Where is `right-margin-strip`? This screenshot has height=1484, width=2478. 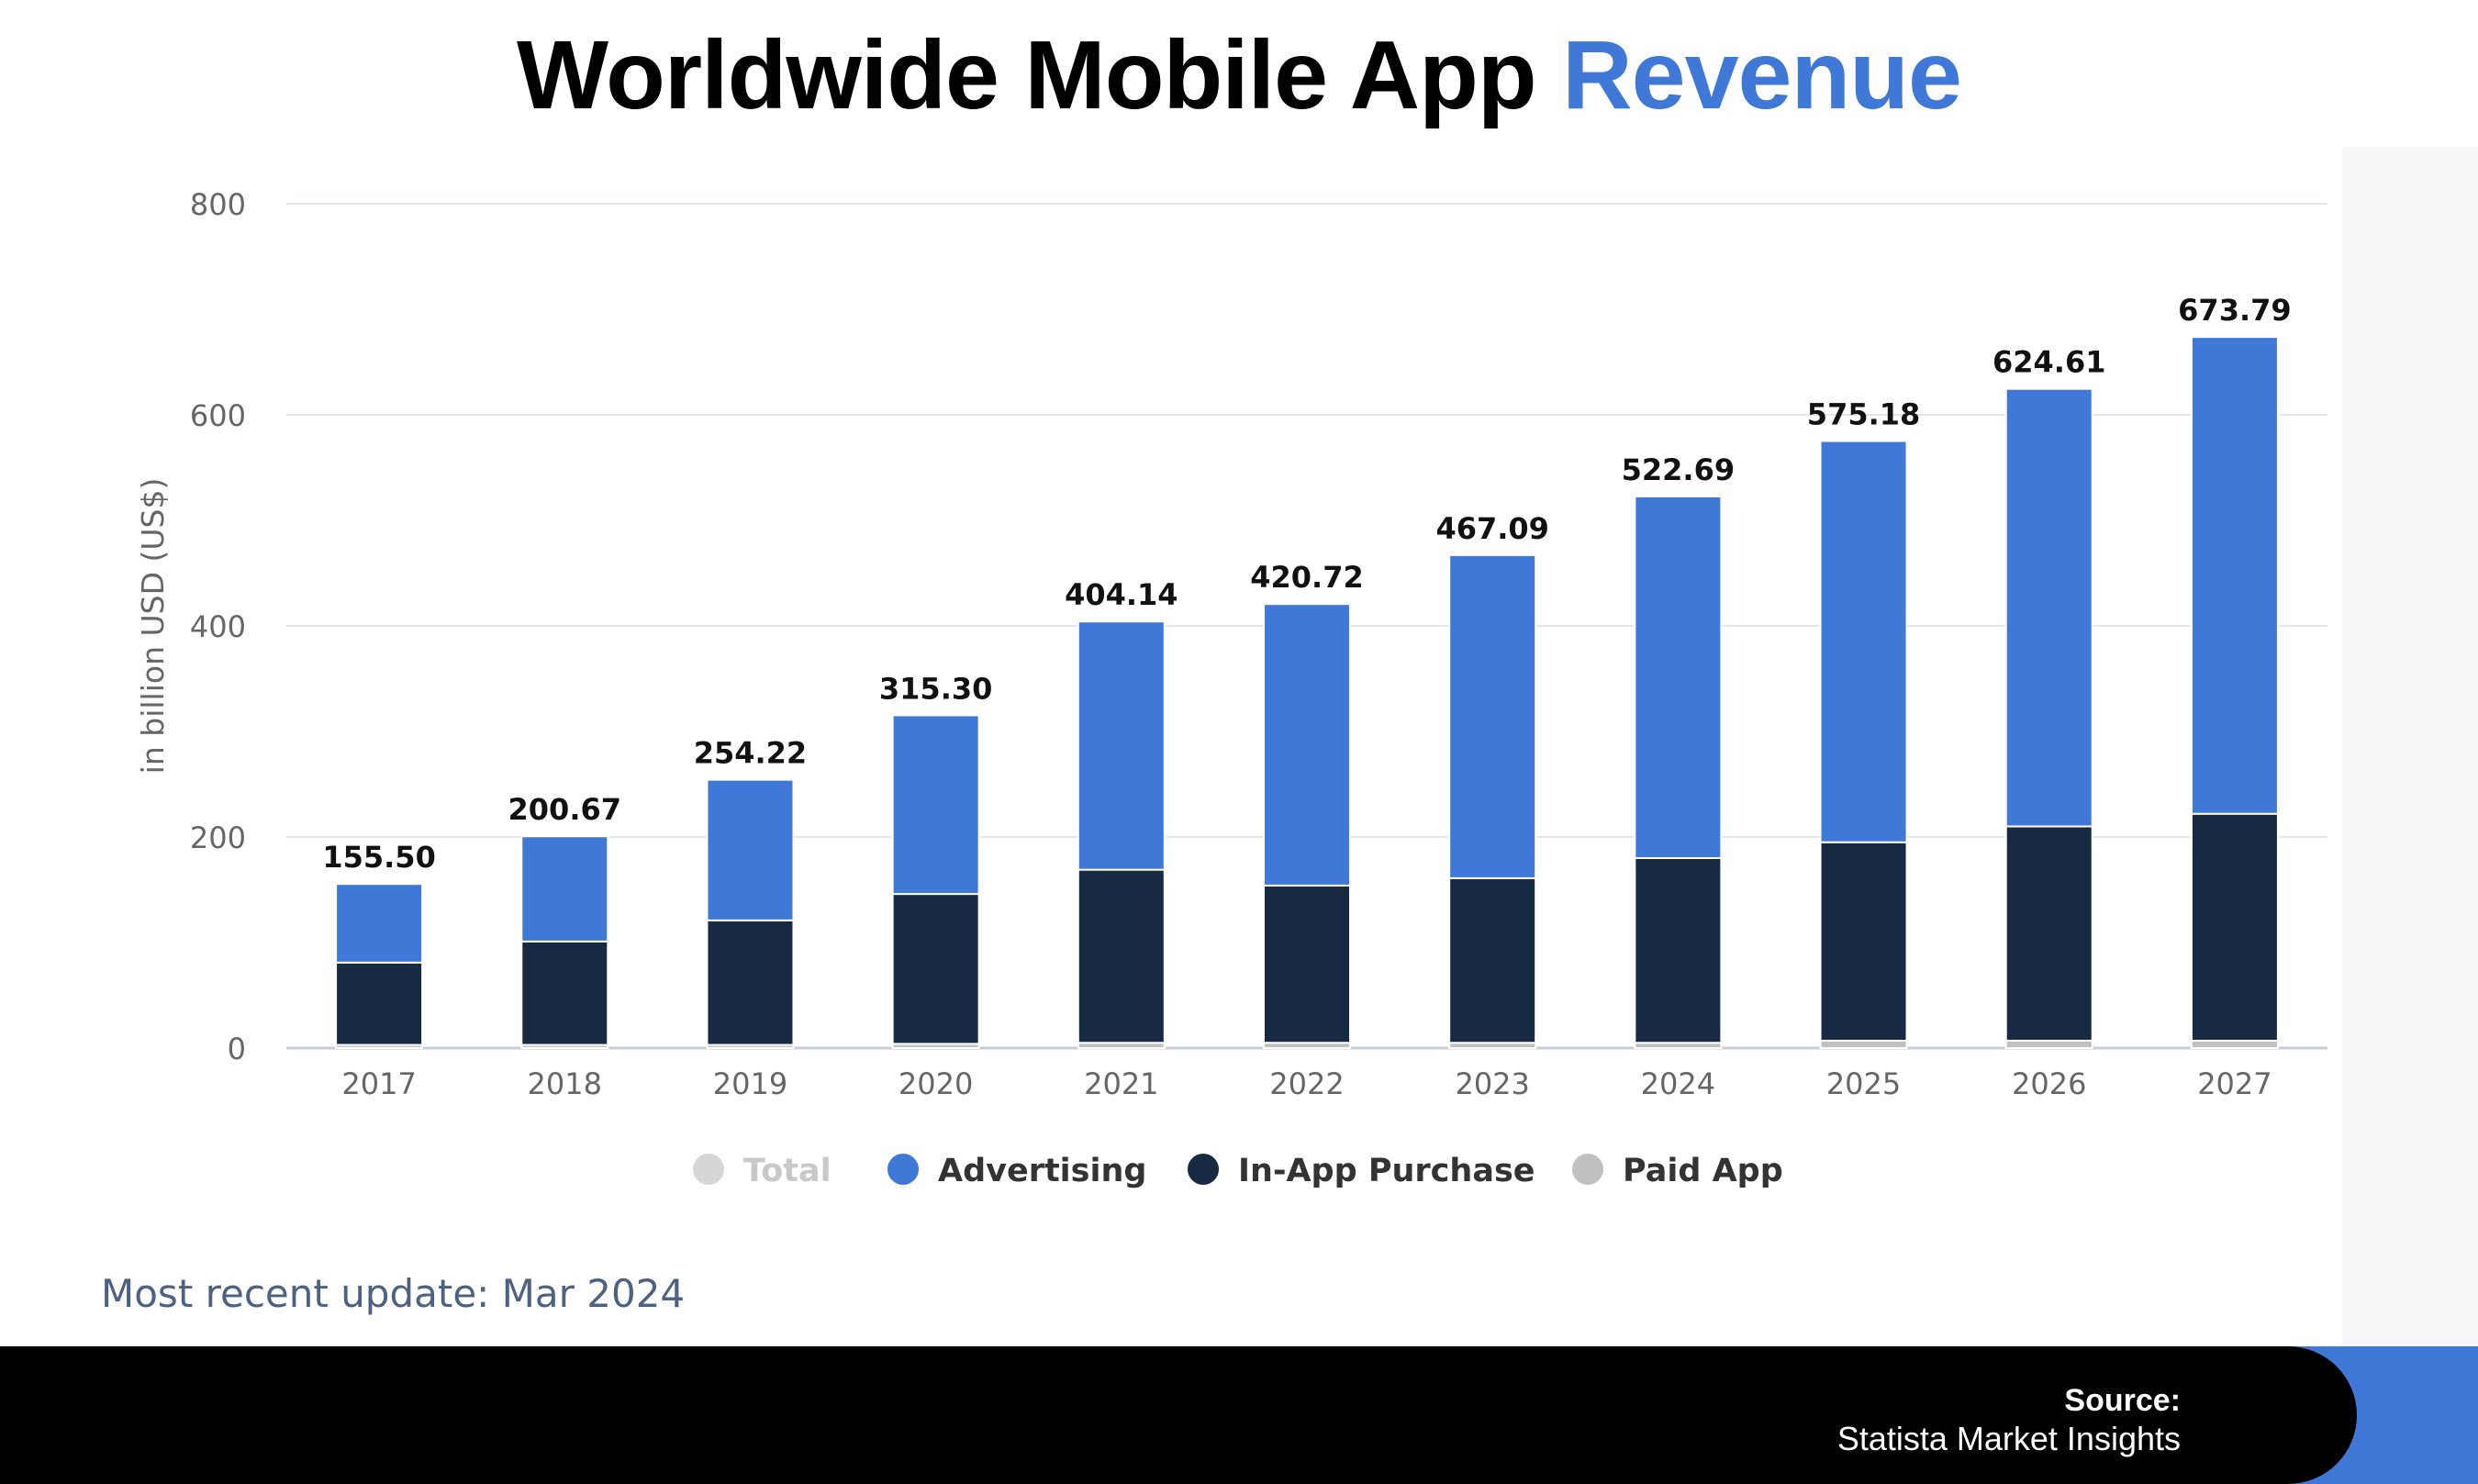 right-margin-strip is located at coordinates (2410, 747).